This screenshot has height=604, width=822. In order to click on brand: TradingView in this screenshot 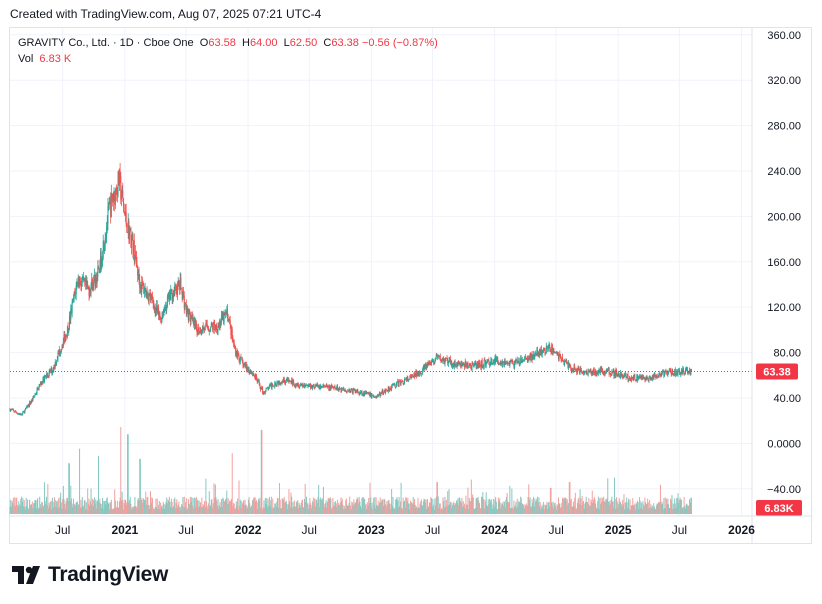, I will do `click(90, 575)`.